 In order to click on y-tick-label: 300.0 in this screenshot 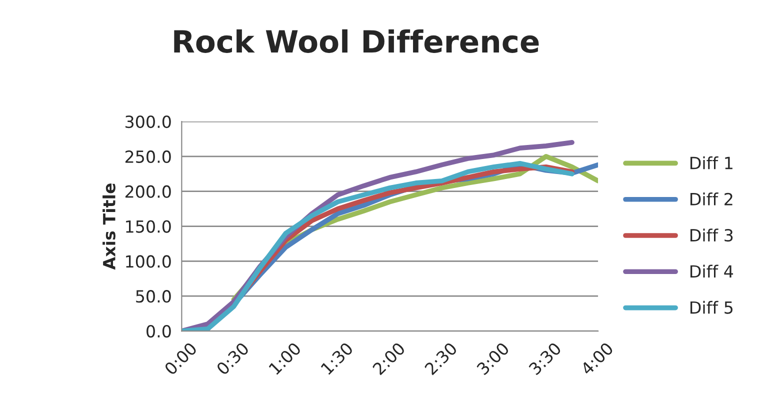, I will do `click(148, 121)`.